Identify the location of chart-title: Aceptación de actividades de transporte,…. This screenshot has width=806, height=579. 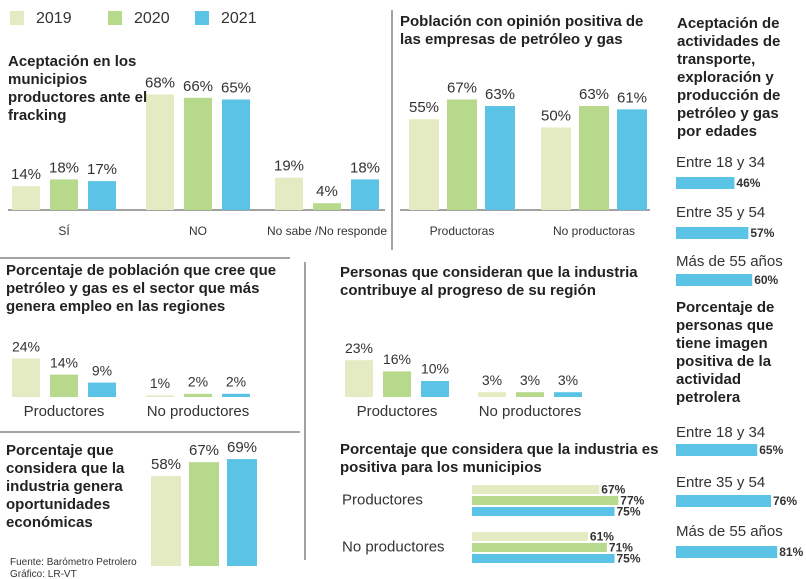
(729, 77).